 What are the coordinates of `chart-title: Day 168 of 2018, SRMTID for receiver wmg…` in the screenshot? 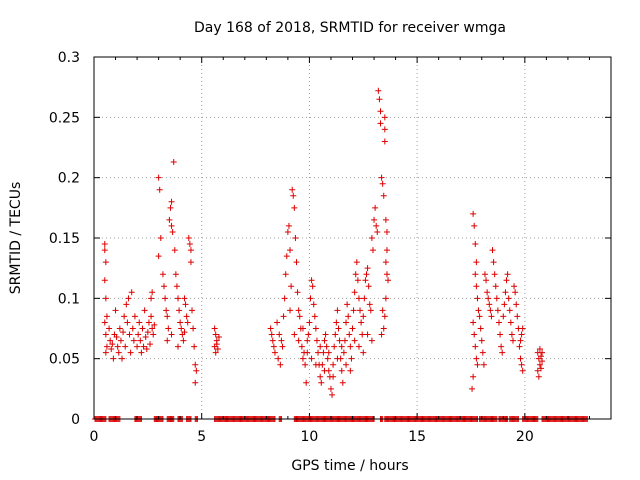 It's located at (350, 28).